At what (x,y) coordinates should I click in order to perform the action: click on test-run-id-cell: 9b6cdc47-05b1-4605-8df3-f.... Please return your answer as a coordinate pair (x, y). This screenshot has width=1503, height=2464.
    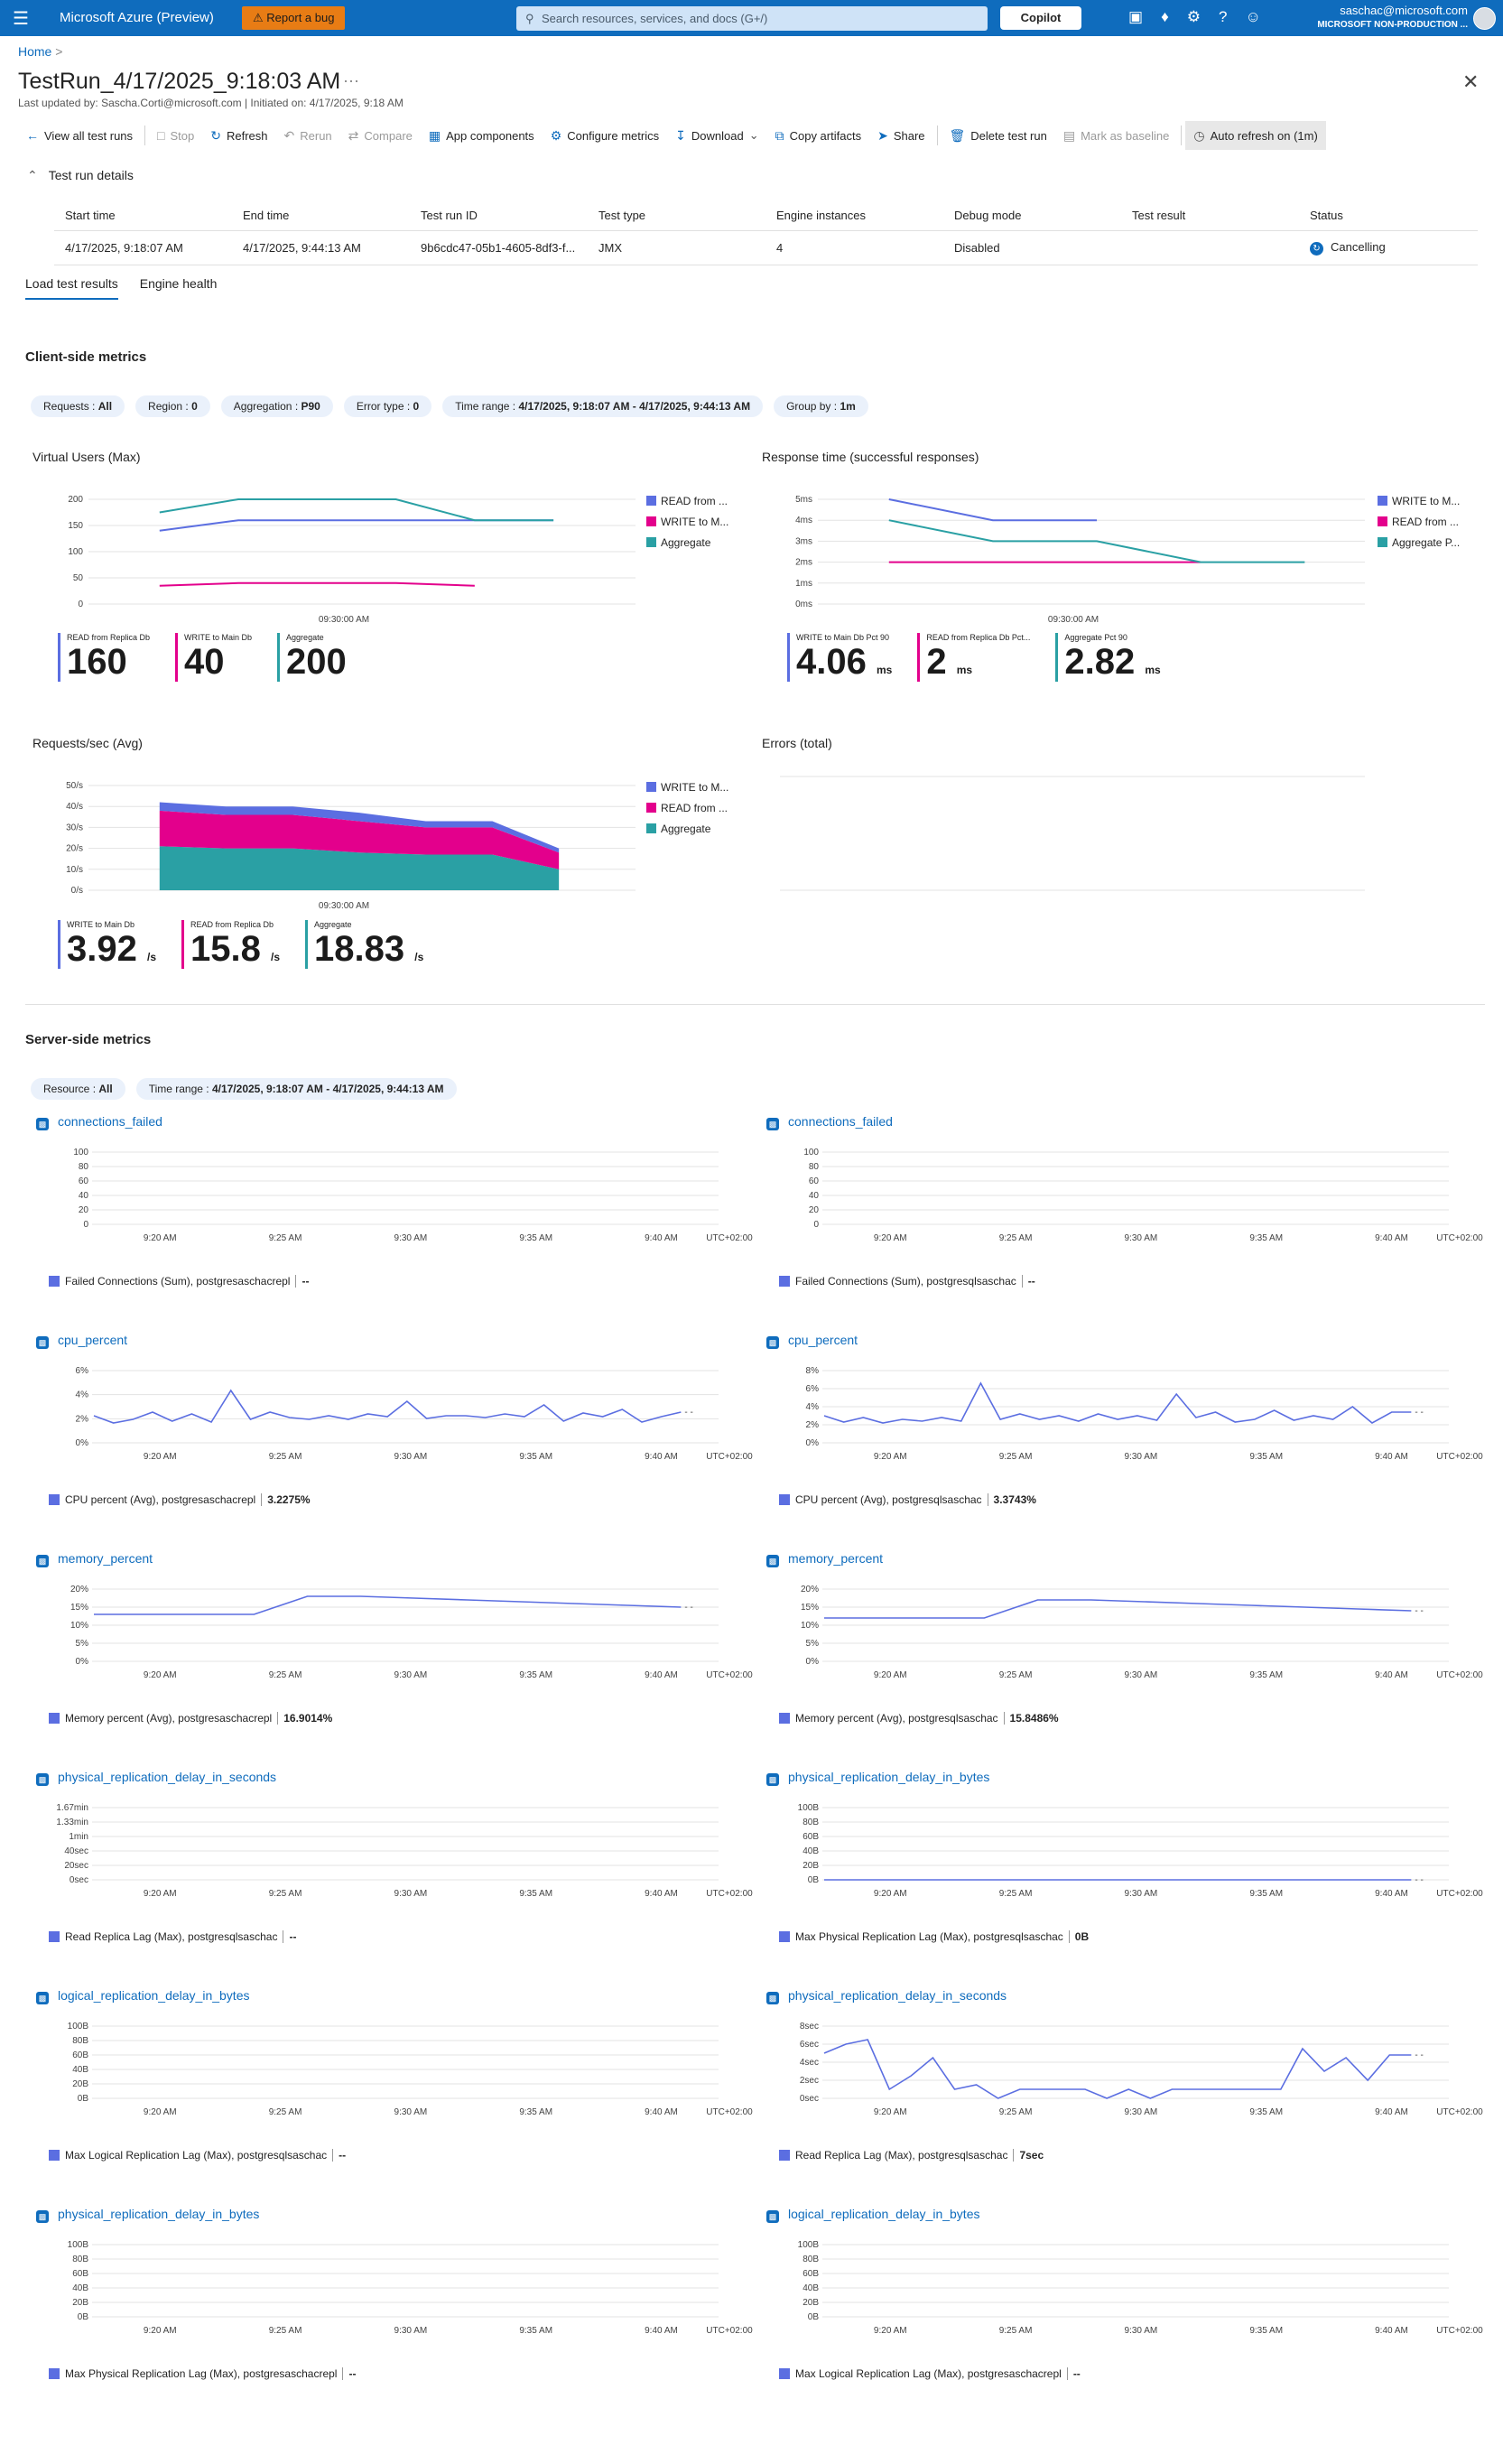
    Looking at the image, I should click on (498, 248).